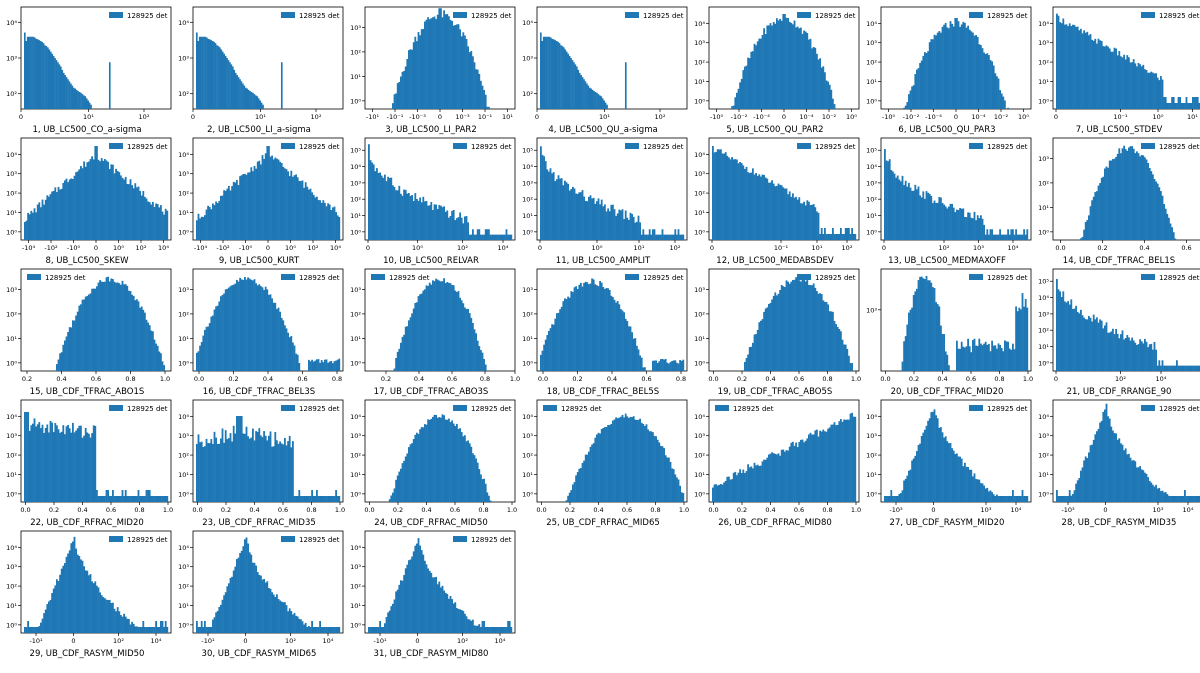 The height and width of the screenshot is (673, 1200). I want to click on x-tick-label: -10⁻², so click(911, 117).